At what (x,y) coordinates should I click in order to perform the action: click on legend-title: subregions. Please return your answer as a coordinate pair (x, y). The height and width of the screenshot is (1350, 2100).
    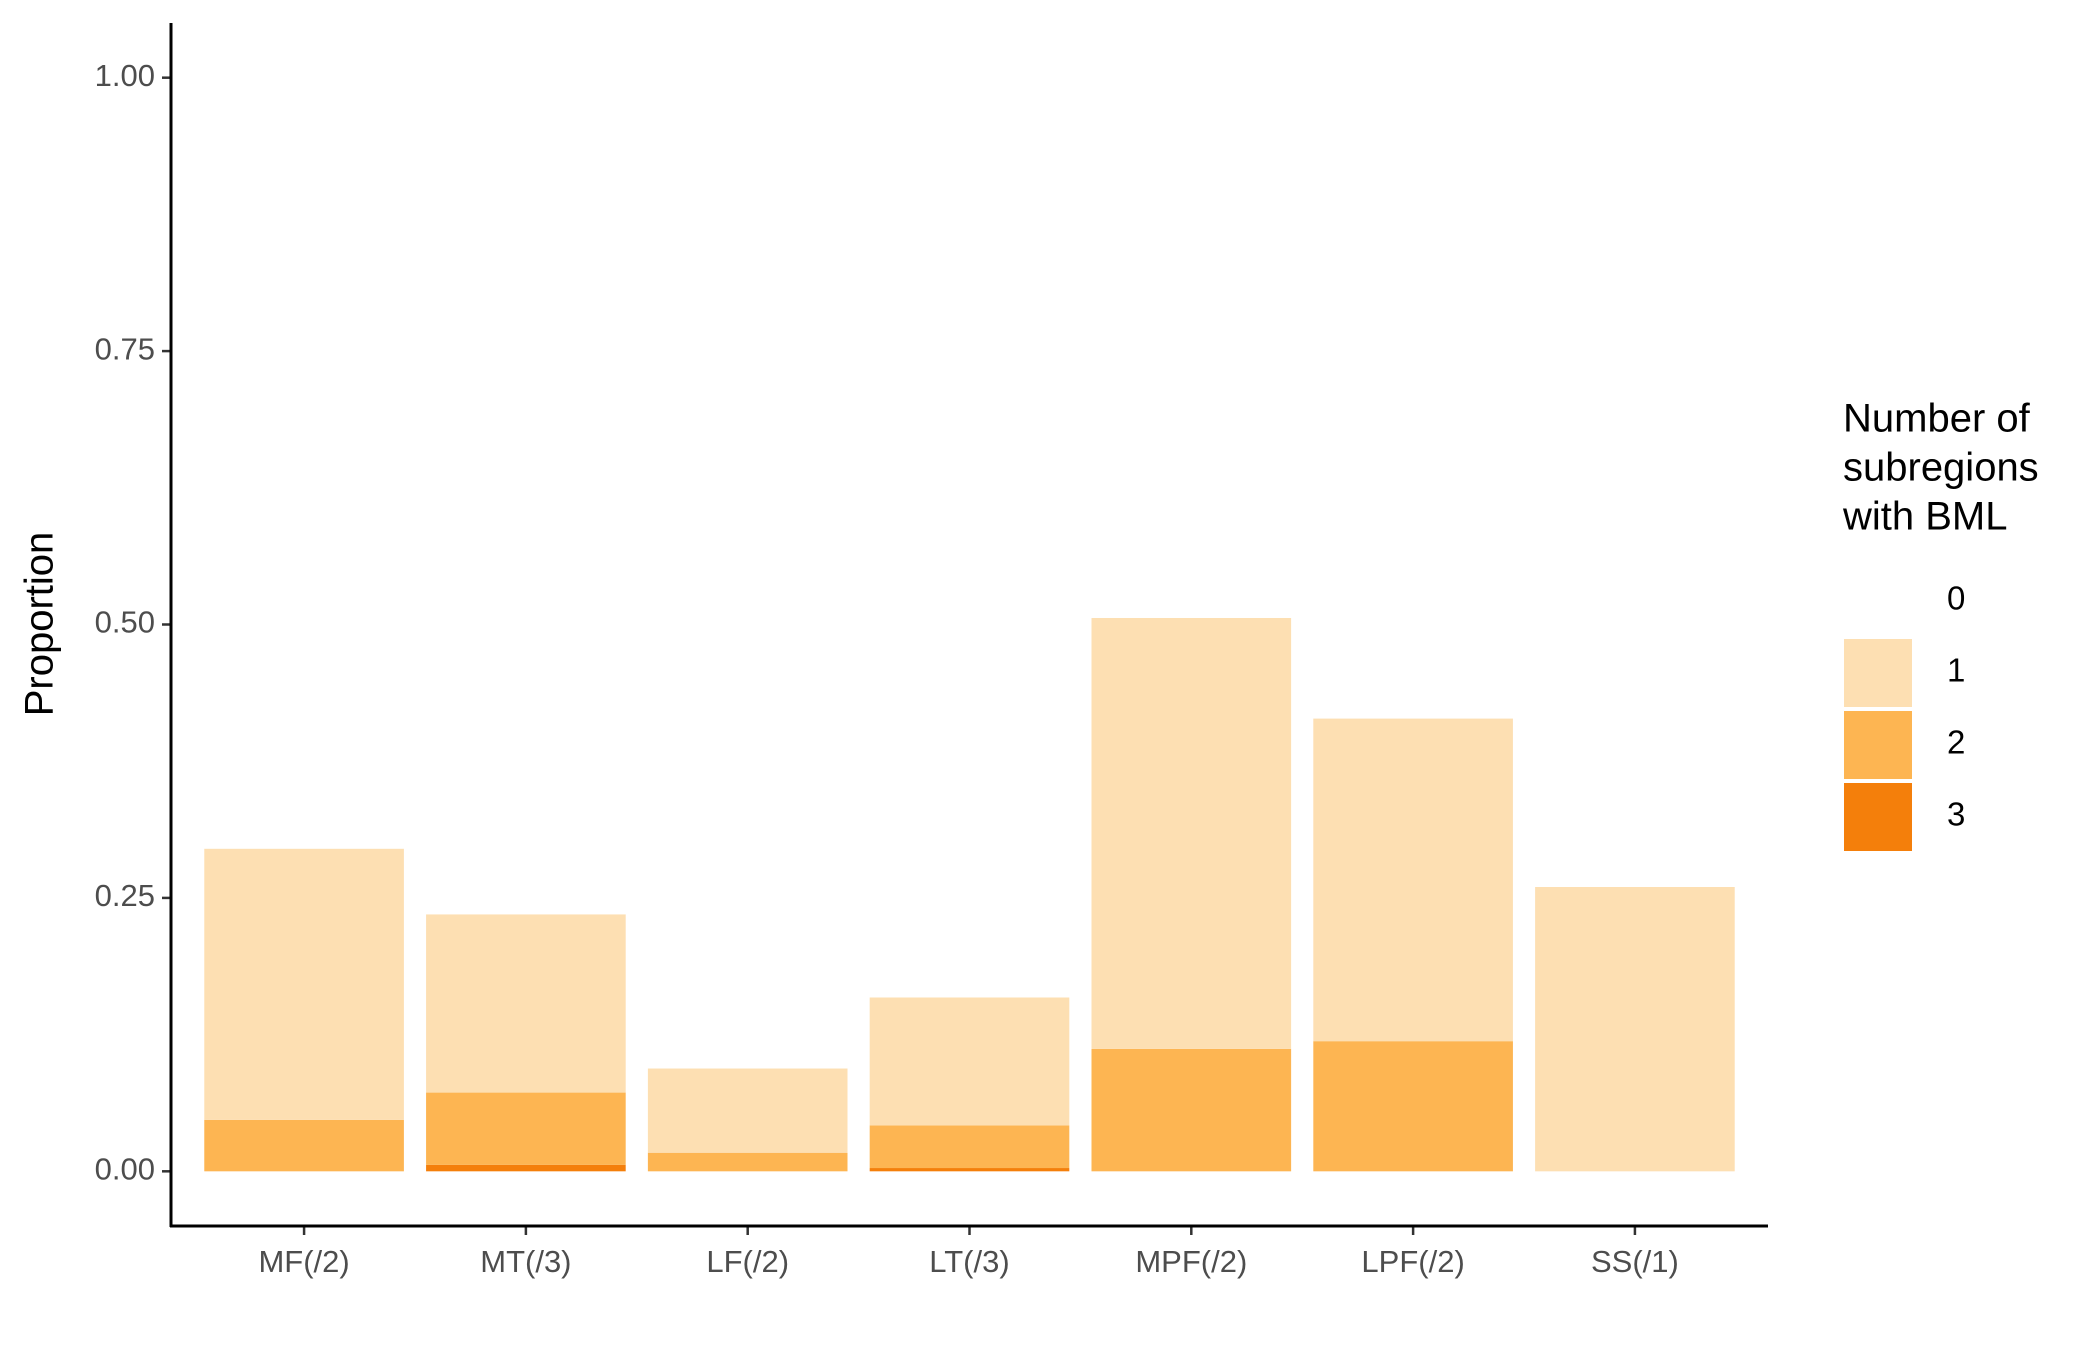
    Looking at the image, I should click on (1941, 468).